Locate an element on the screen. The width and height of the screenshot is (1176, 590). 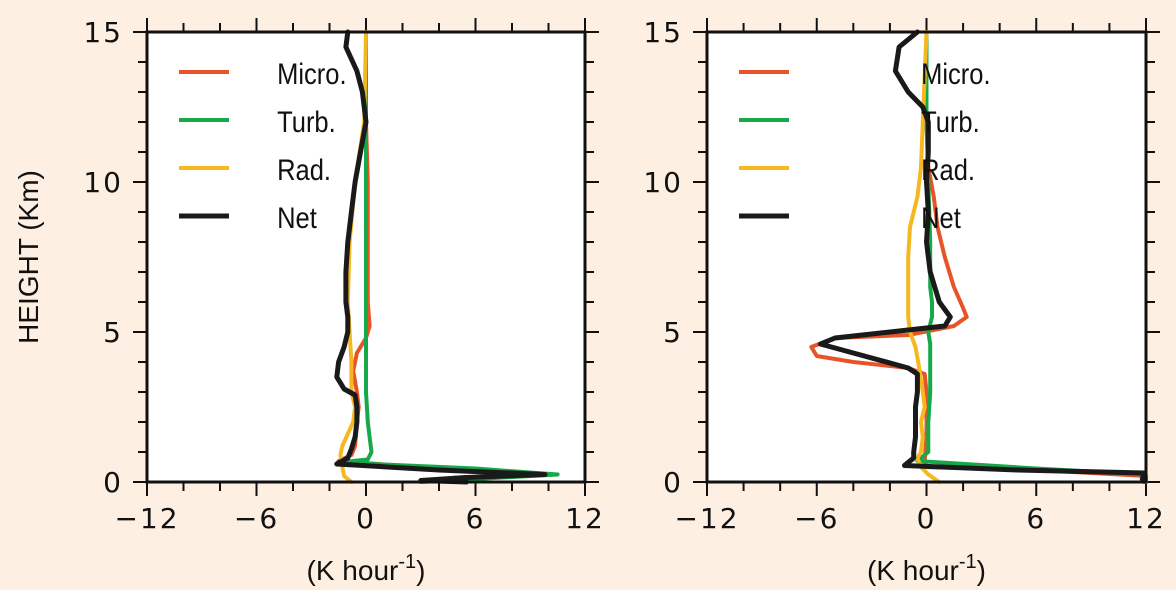
right-legend: Micro. Turb. Rad. Net is located at coordinates (865, 145).